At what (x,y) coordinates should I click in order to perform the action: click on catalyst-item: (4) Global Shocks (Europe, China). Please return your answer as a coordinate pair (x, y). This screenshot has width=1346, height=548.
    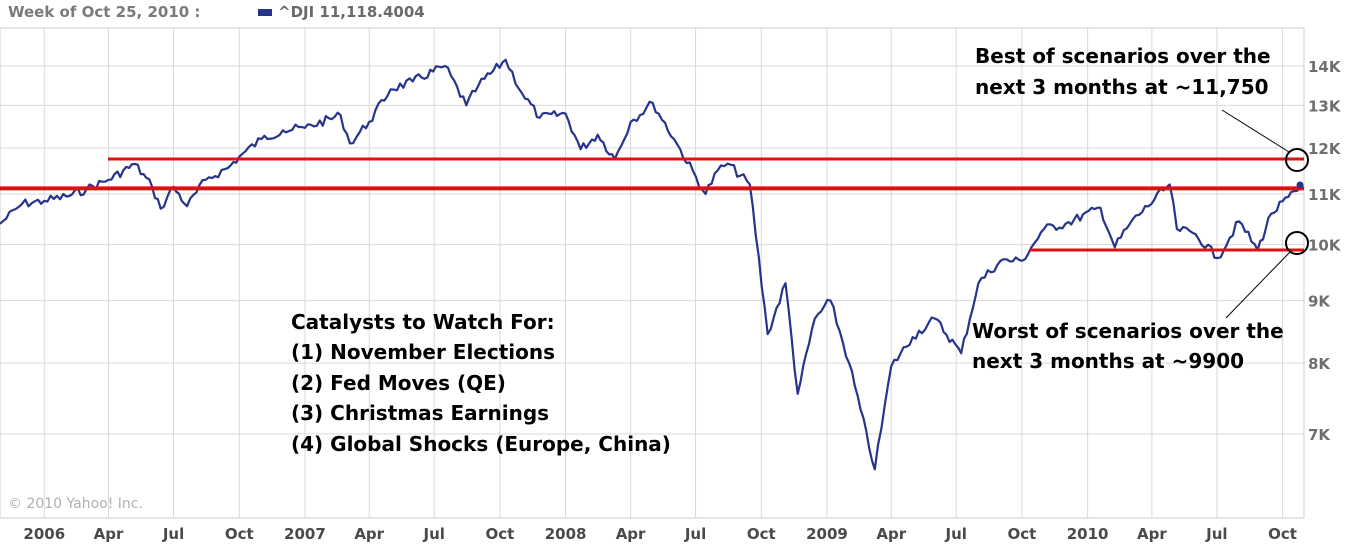
    Looking at the image, I should click on (481, 444).